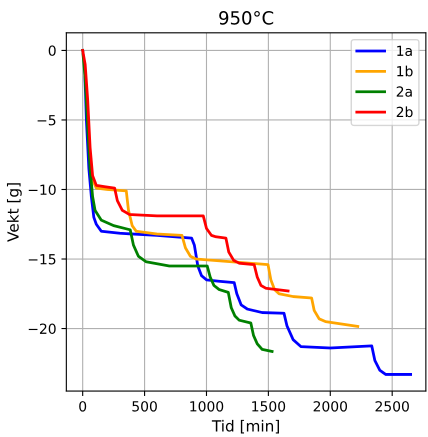 This screenshot has height=437, width=428. Describe the element at coordinates (14, 212) in the screenshot. I see `y-axis-title: Vekt [g]` at that location.